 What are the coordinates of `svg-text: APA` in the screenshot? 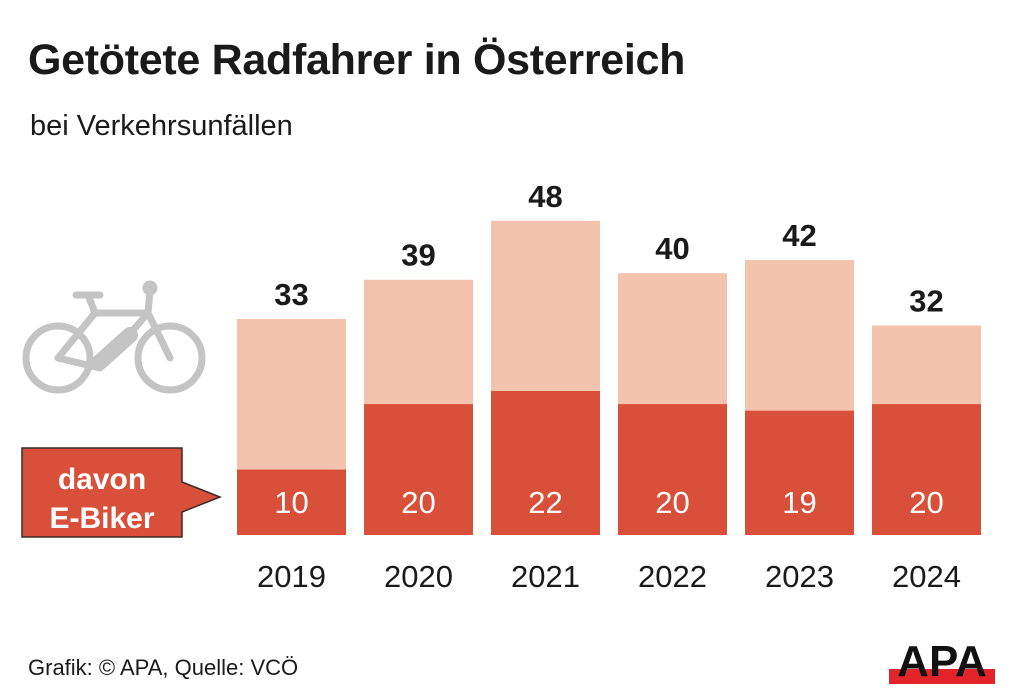 It's located at (942, 661).